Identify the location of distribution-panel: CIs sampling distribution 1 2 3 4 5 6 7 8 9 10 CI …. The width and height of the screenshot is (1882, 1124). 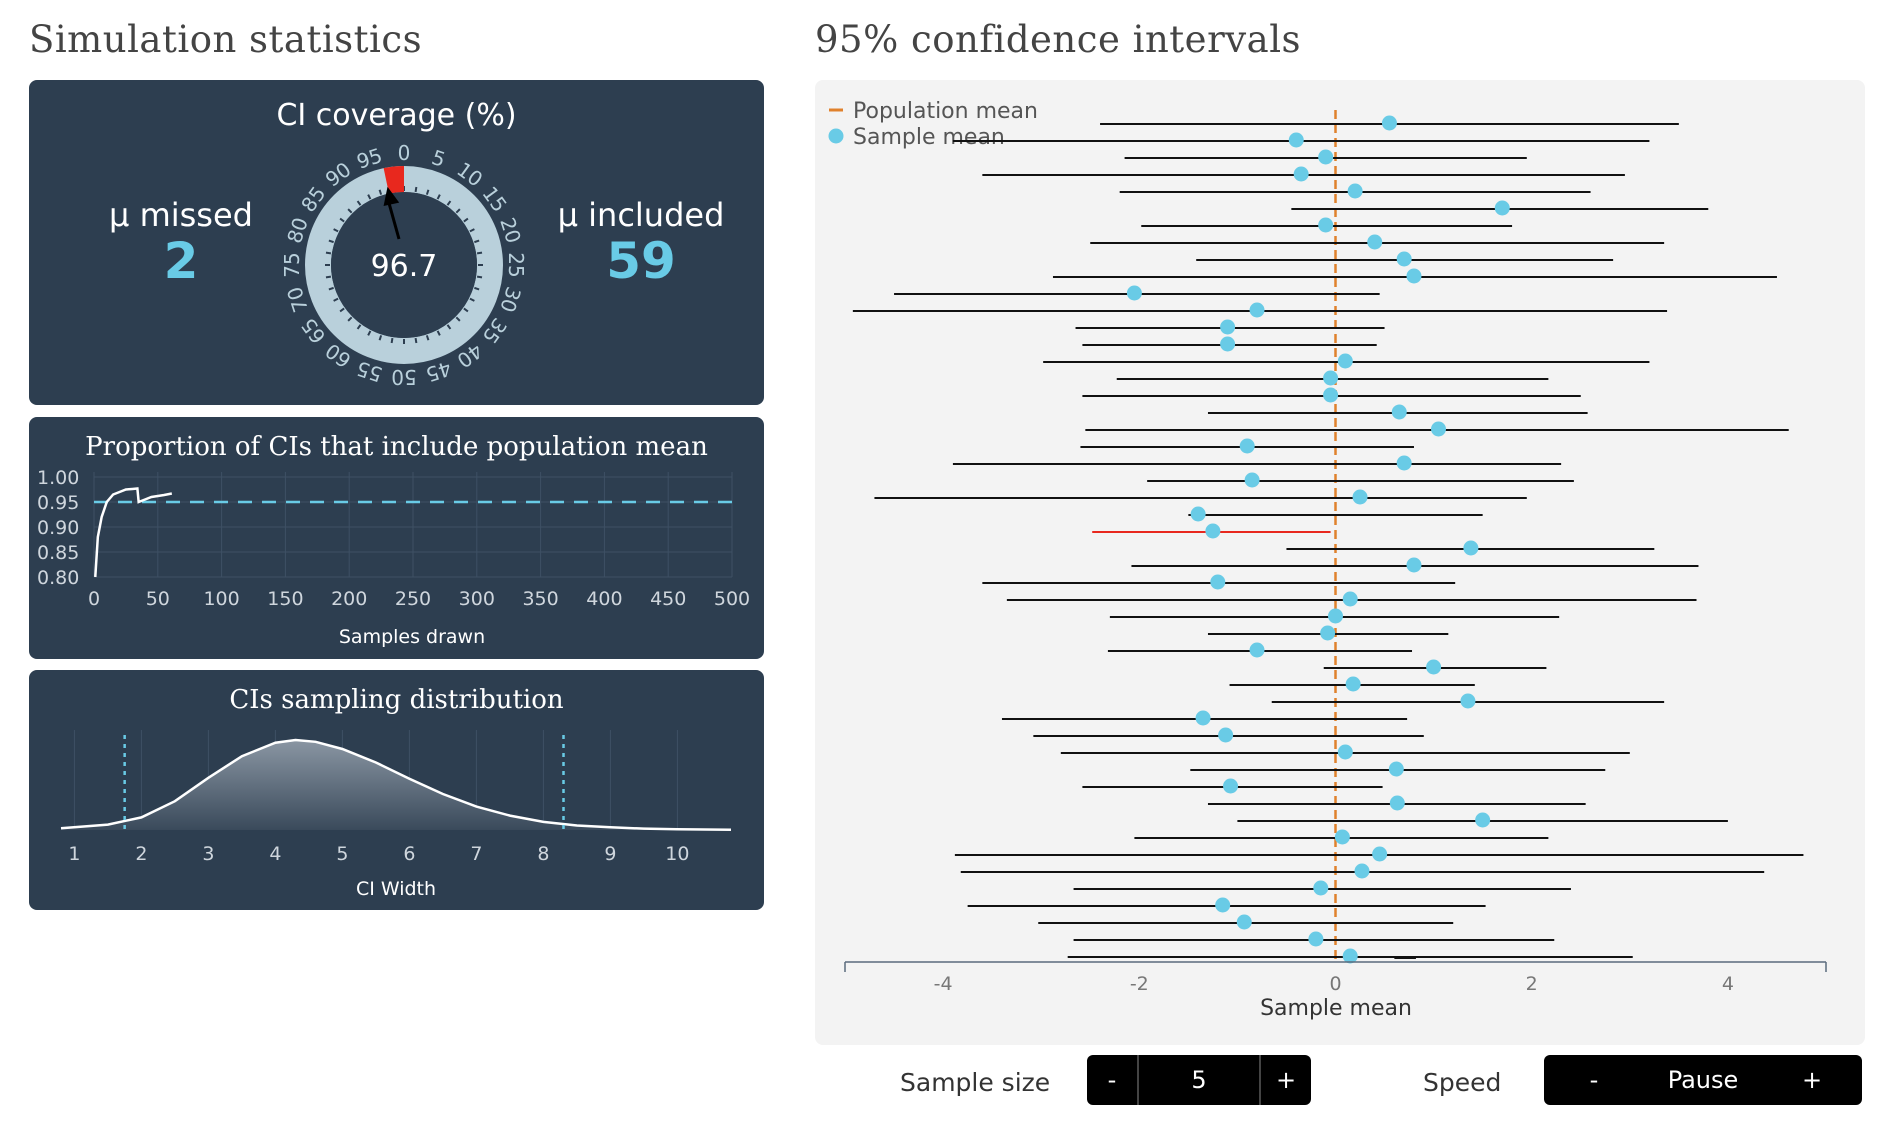
(396, 790).